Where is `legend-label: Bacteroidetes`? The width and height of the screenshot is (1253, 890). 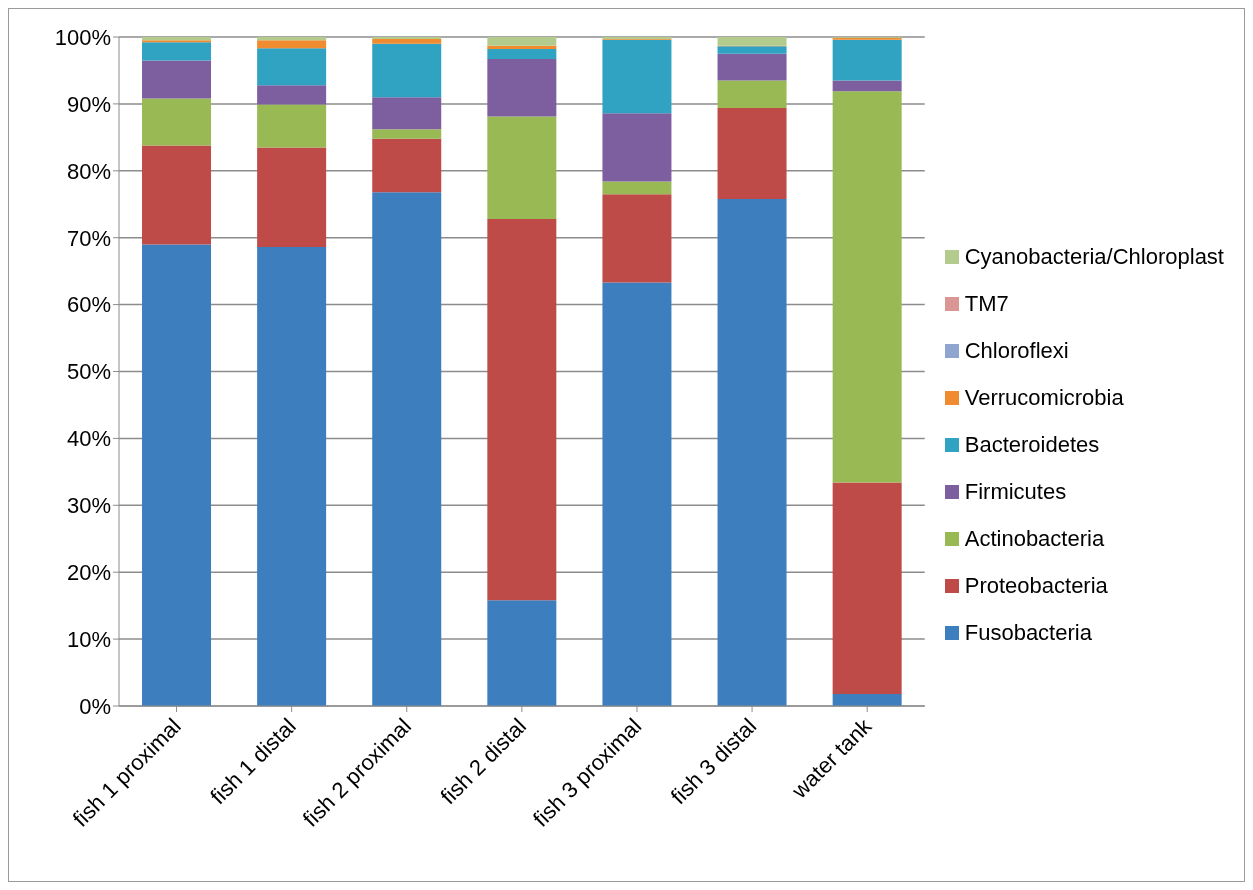
legend-label: Bacteroidetes is located at coordinates (1032, 445).